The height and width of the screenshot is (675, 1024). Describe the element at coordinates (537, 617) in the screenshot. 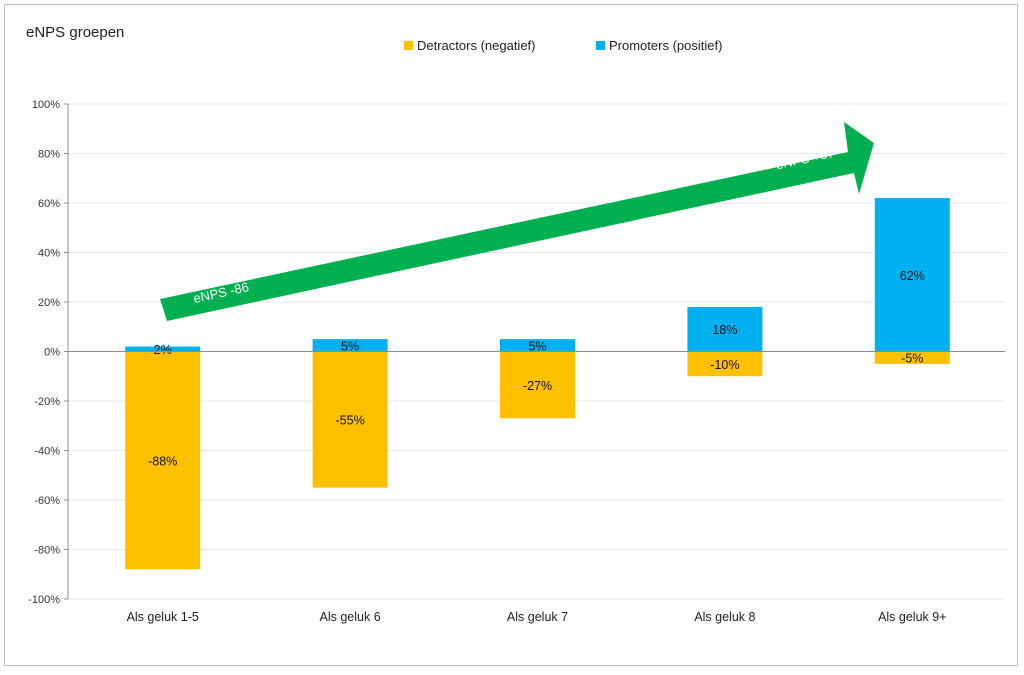

I see `x-tick-label: Als geluk 7` at that location.